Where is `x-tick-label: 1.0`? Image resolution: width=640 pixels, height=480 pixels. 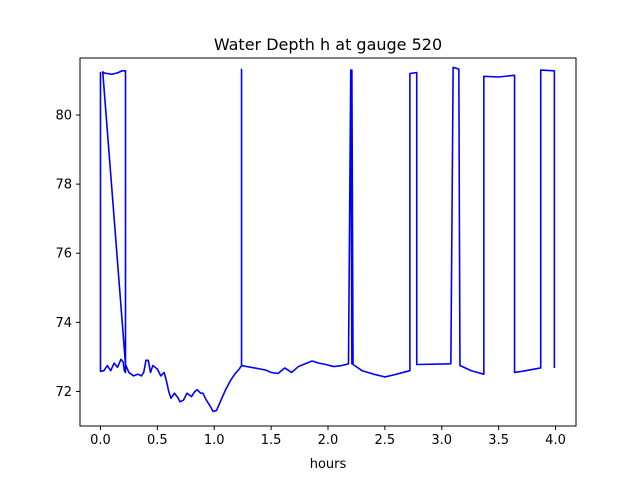 x-tick-label: 1.0 is located at coordinates (214, 440).